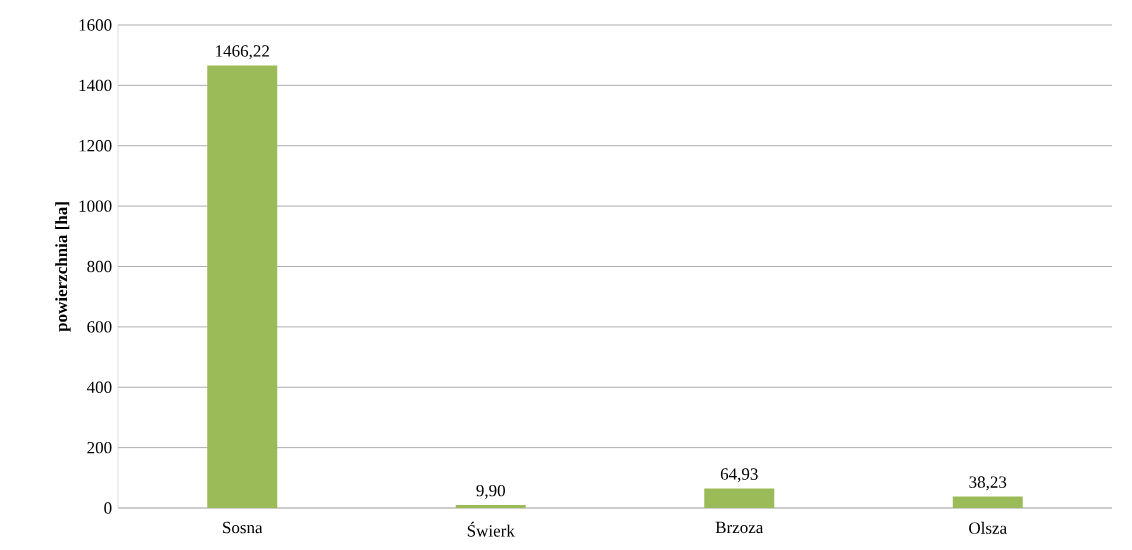 This screenshot has height=550, width=1132. I want to click on x-tick-label: Olsza, so click(988, 527).